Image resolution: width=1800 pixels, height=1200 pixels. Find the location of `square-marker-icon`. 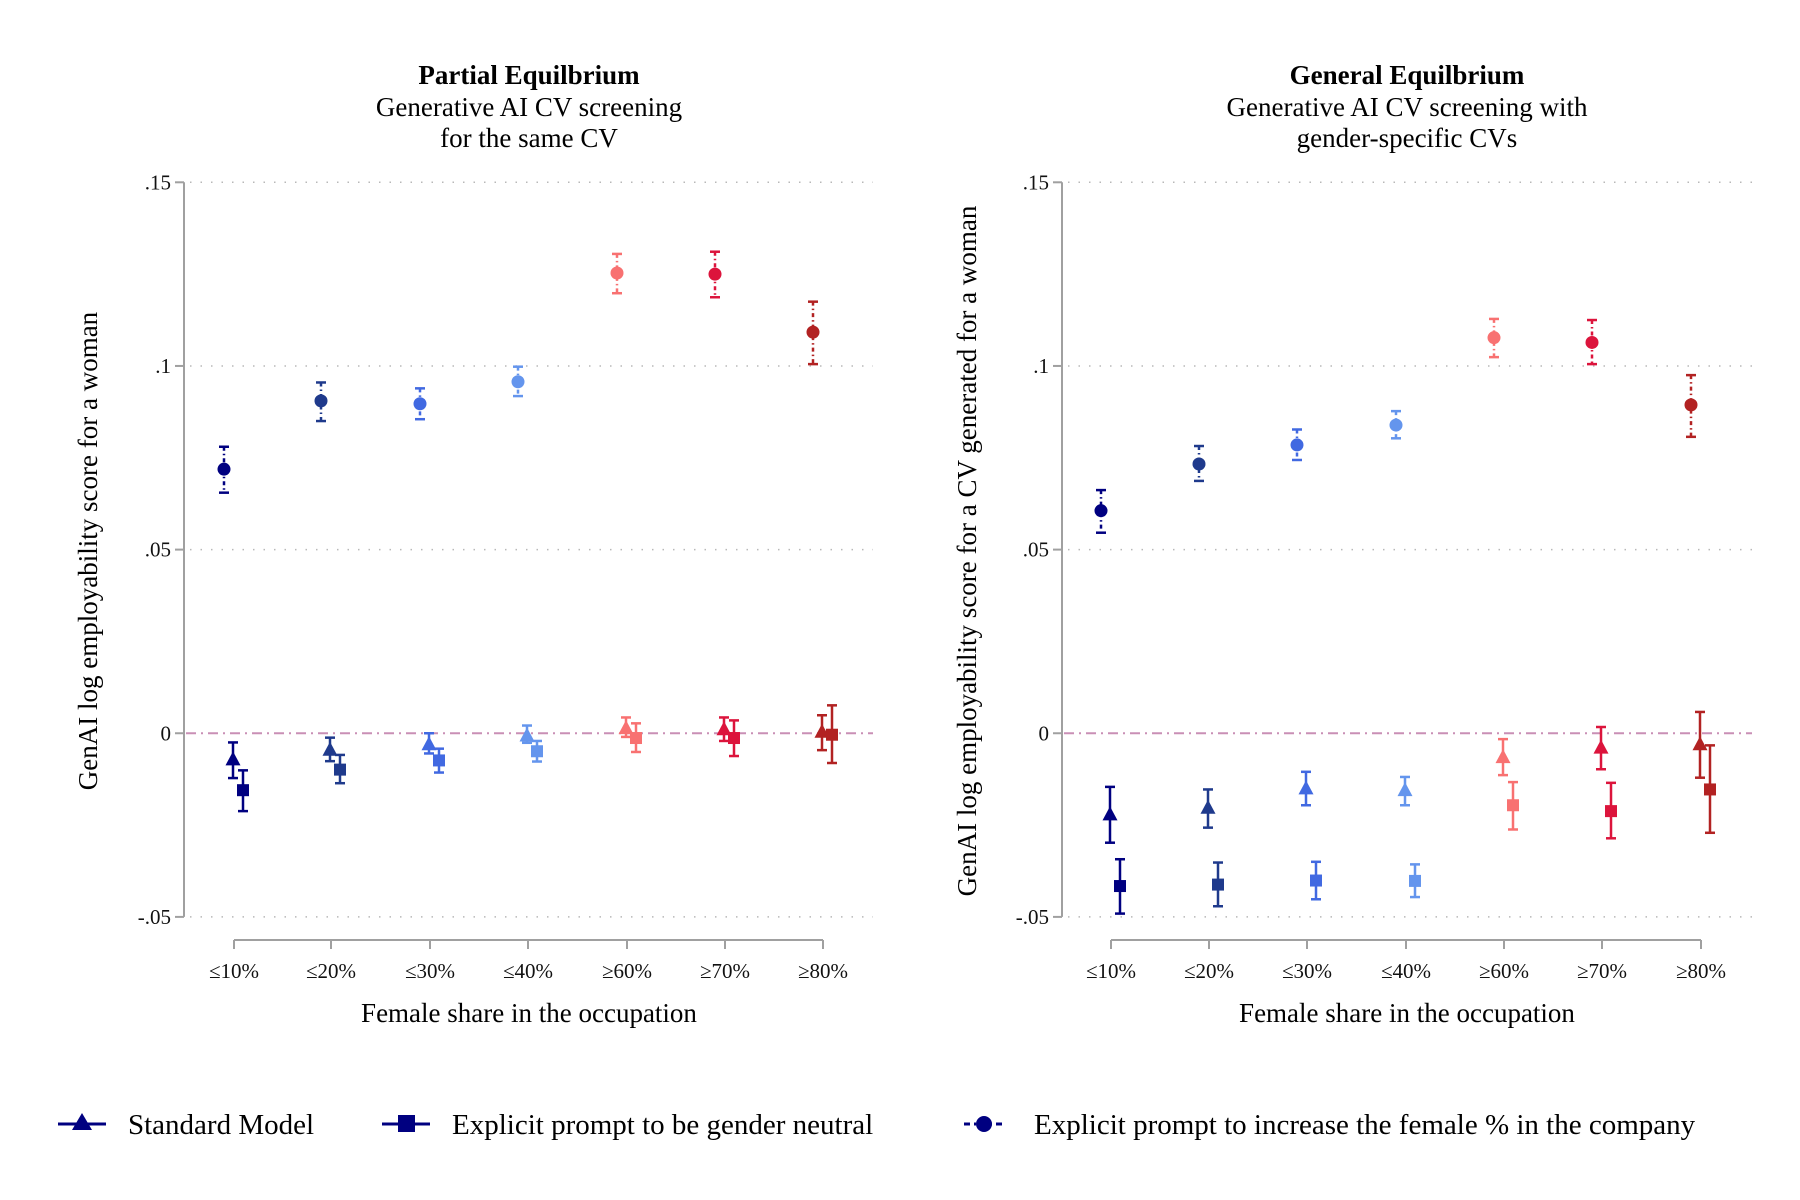

square-marker-icon is located at coordinates (406, 1123).